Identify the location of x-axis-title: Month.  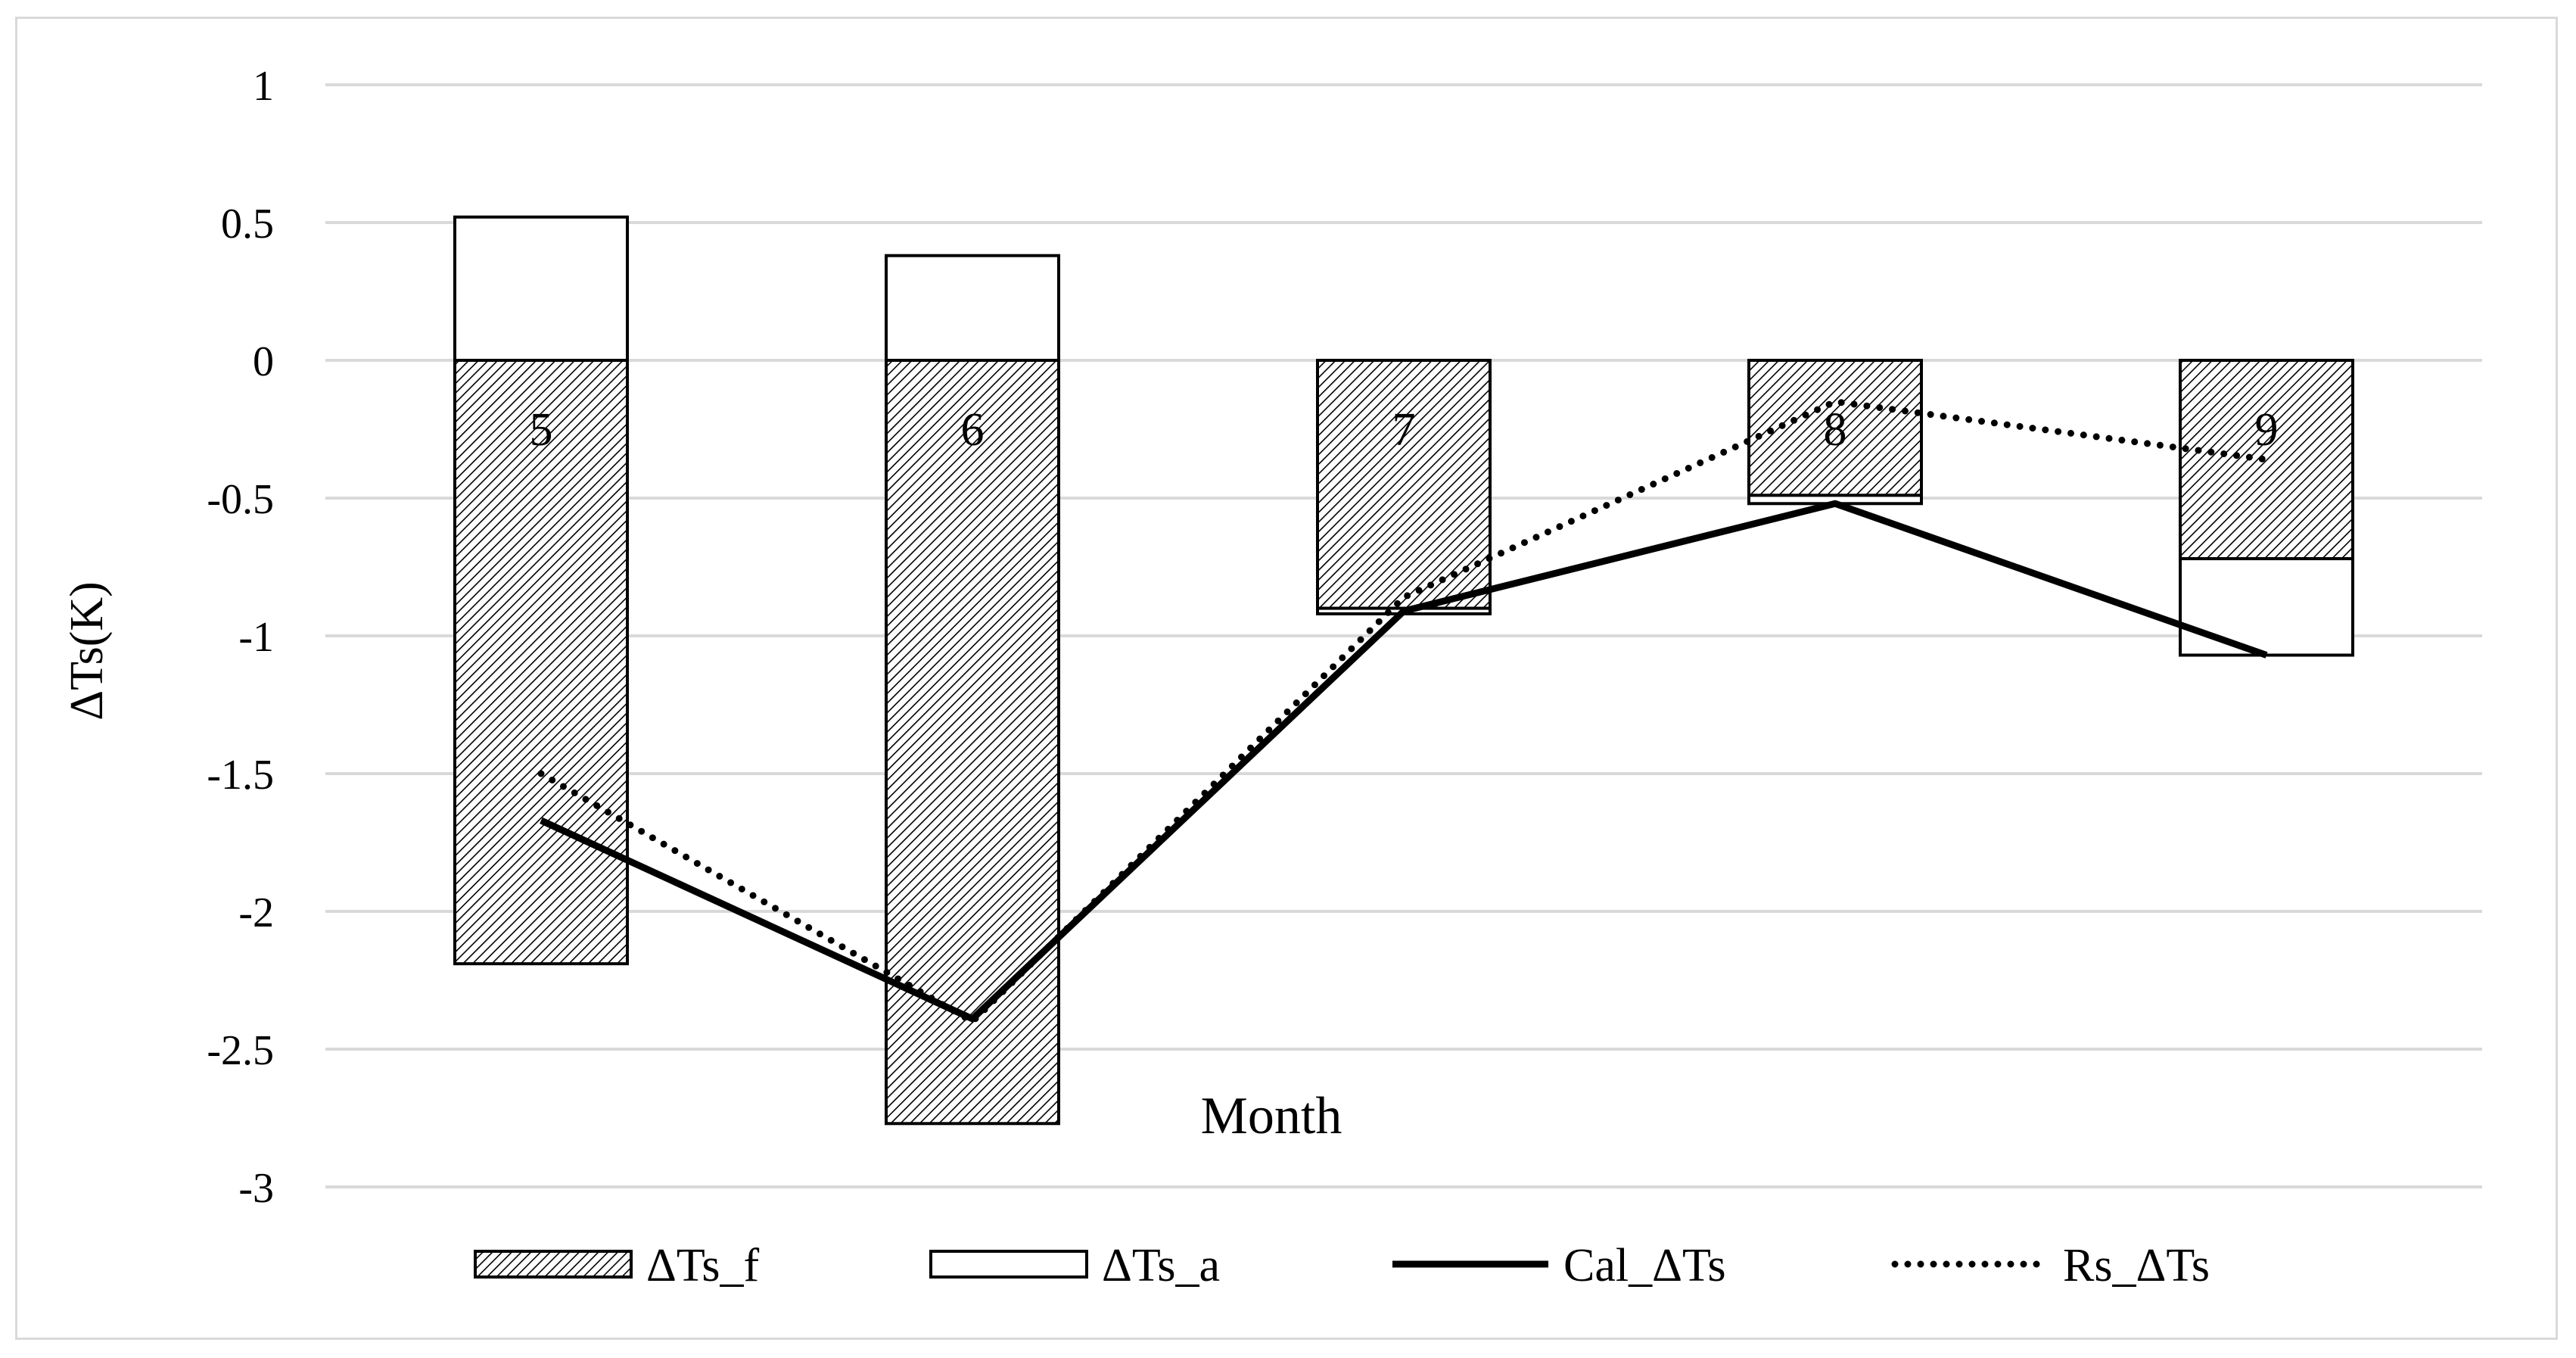
(1271, 1116).